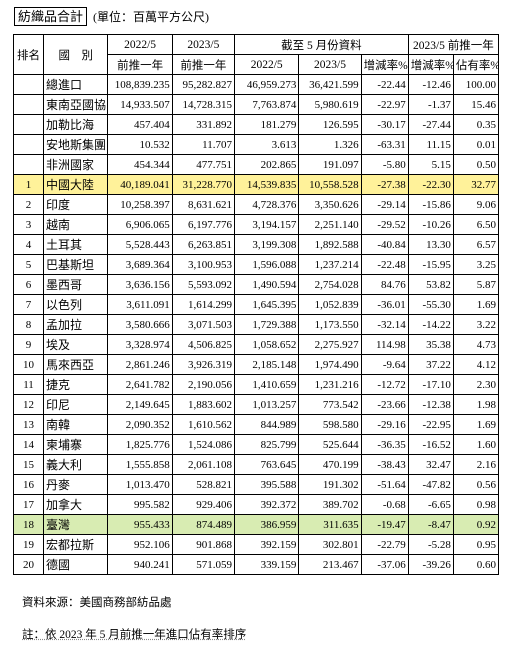 The image size is (512, 658). I want to click on value-ytd-growth: -19.47, so click(384, 524).